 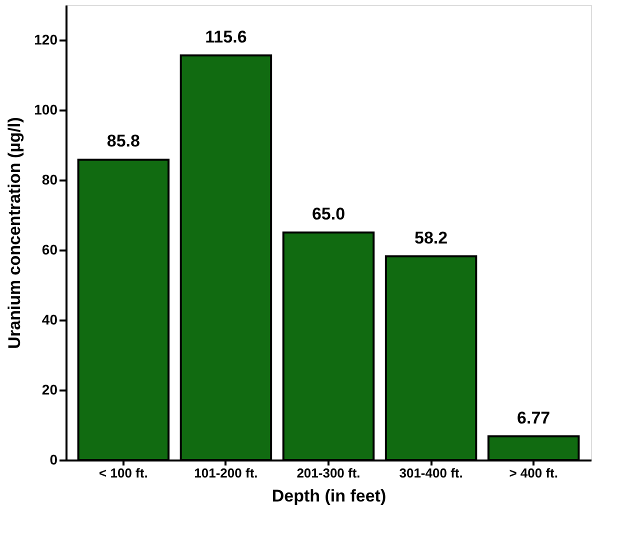 I want to click on y-tick-label: 20, so click(x=50, y=390).